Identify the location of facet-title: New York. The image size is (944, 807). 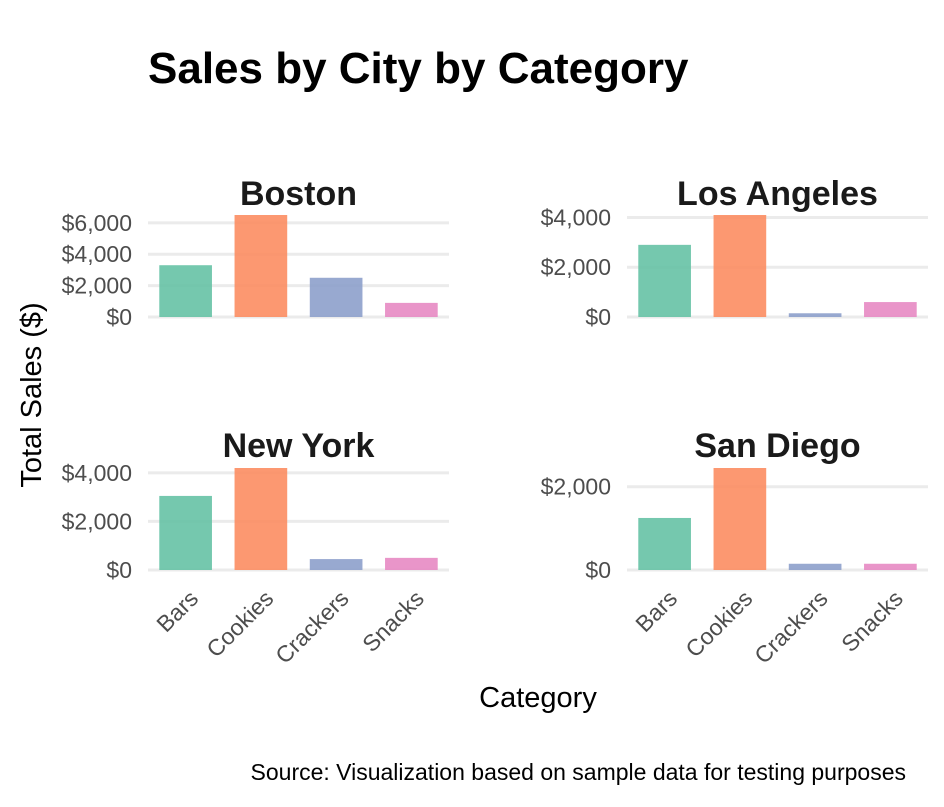
(299, 446).